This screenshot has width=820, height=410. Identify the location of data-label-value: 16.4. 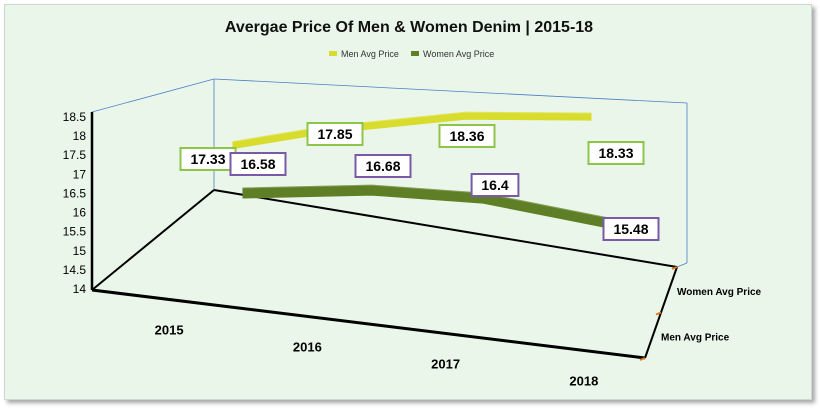
(494, 185).